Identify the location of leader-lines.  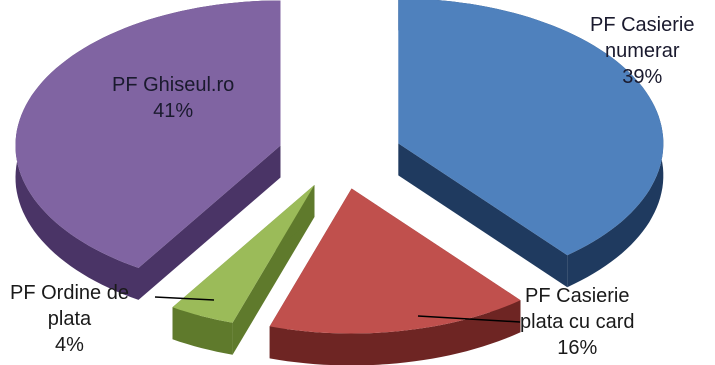
(337, 309).